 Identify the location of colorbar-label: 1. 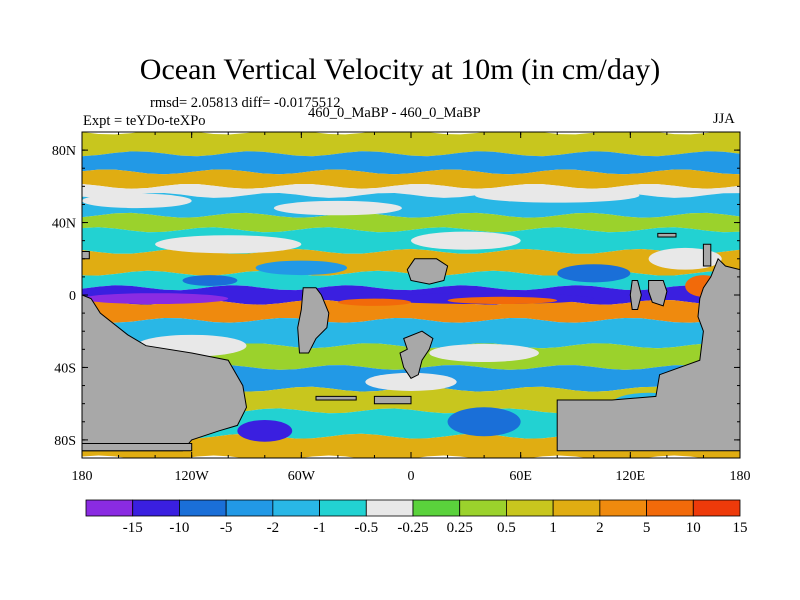
(553, 528).